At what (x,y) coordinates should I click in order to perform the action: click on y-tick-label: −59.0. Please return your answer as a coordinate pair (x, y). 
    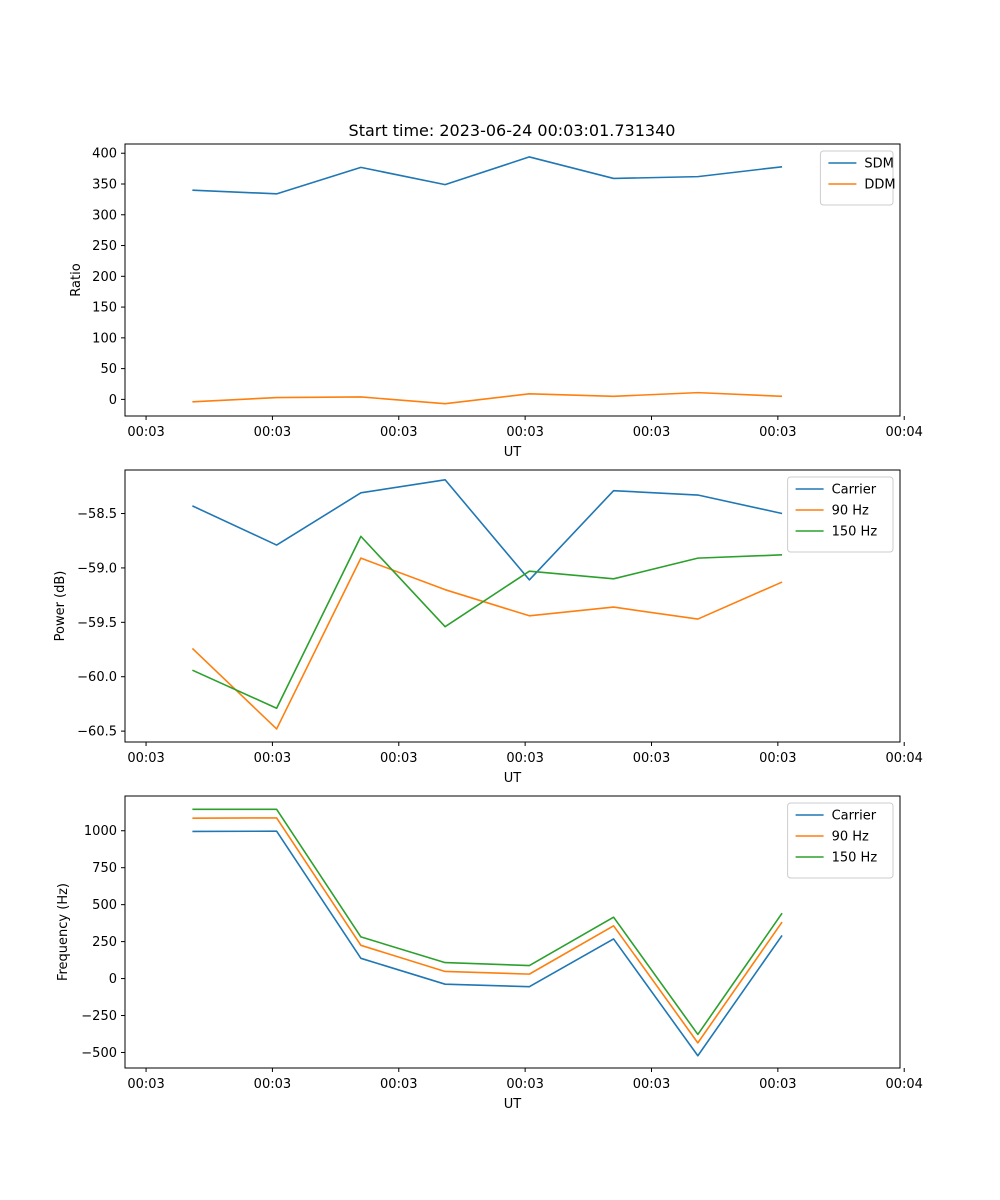
    Looking at the image, I should click on (97, 568).